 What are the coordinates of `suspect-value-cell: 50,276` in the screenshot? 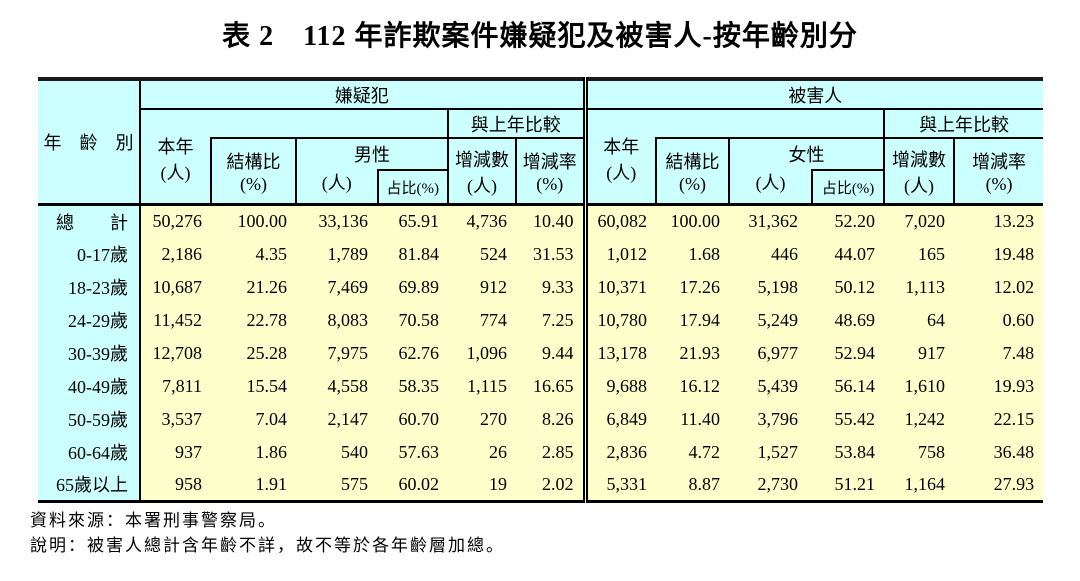 It's located at (175, 221).